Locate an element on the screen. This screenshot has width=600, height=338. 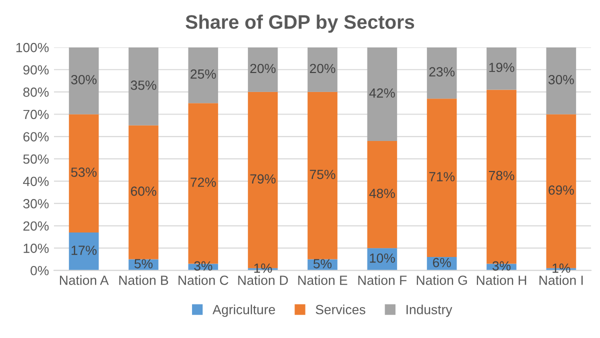
data-label: 75% is located at coordinates (323, 175).